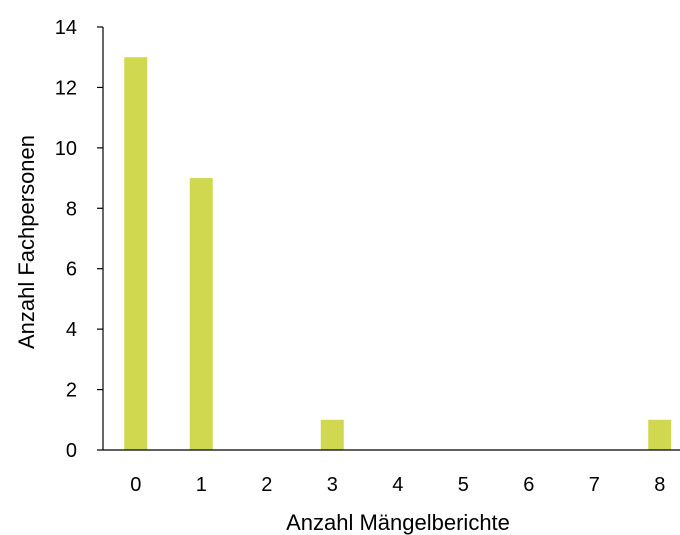  Describe the element at coordinates (398, 522) in the screenshot. I see `x-axis-title: Anzahl Mängelberichte` at that location.